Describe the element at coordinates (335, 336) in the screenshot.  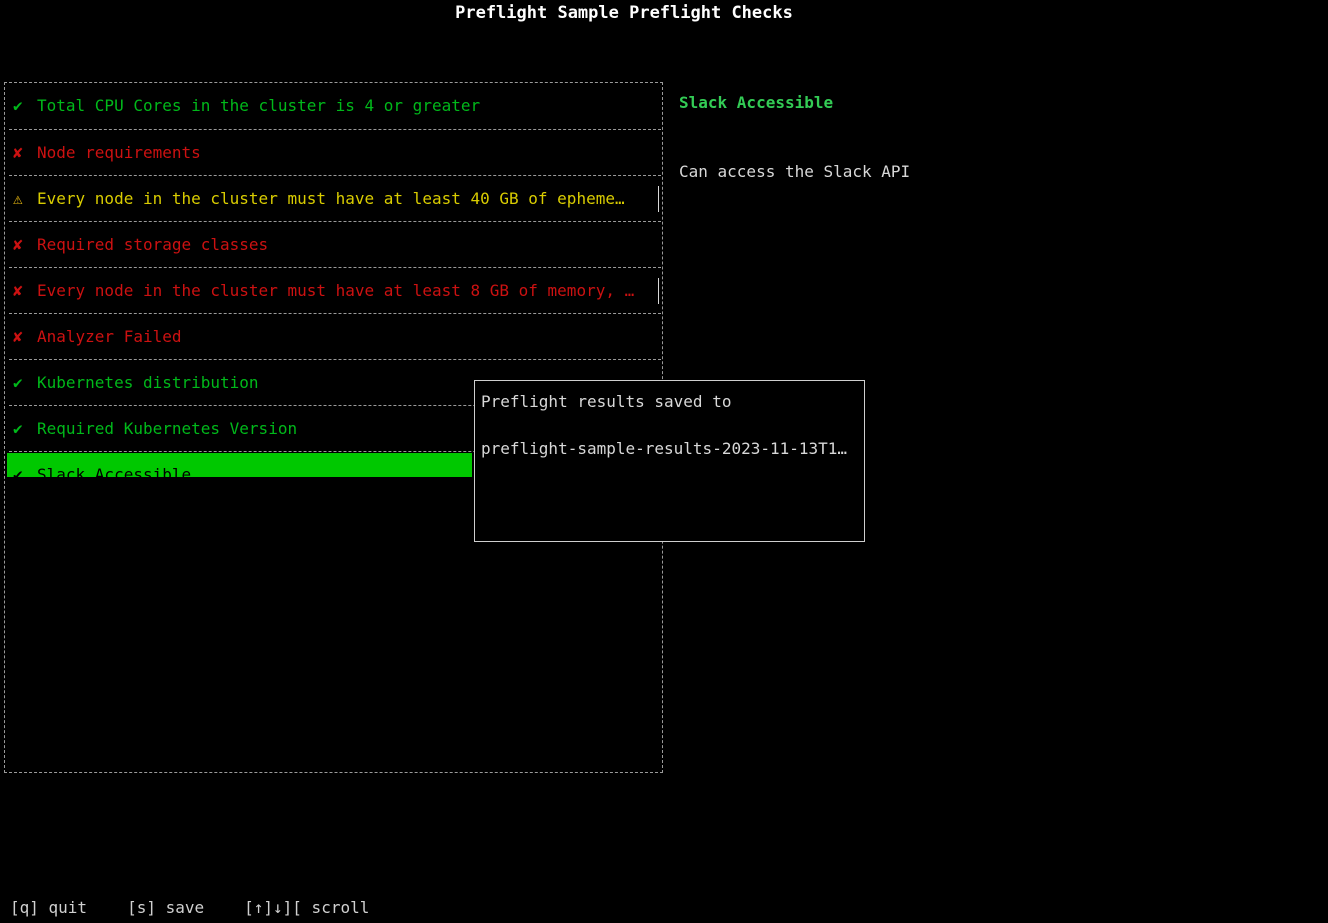
I see `check-list-item: ✘ Analyzer Failed` at that location.